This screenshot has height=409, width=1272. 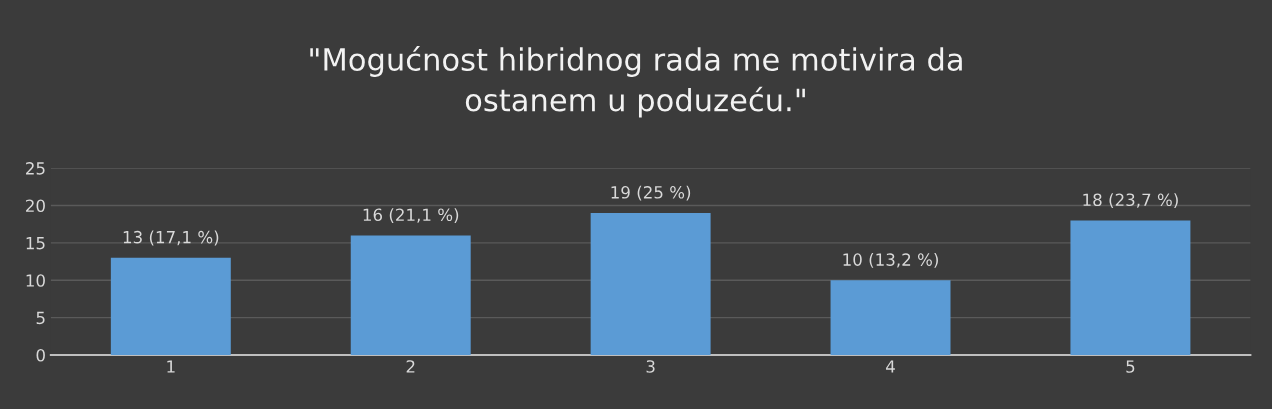 What do you see at coordinates (171, 366) in the screenshot?
I see `x-tick-label: 1` at bounding box center [171, 366].